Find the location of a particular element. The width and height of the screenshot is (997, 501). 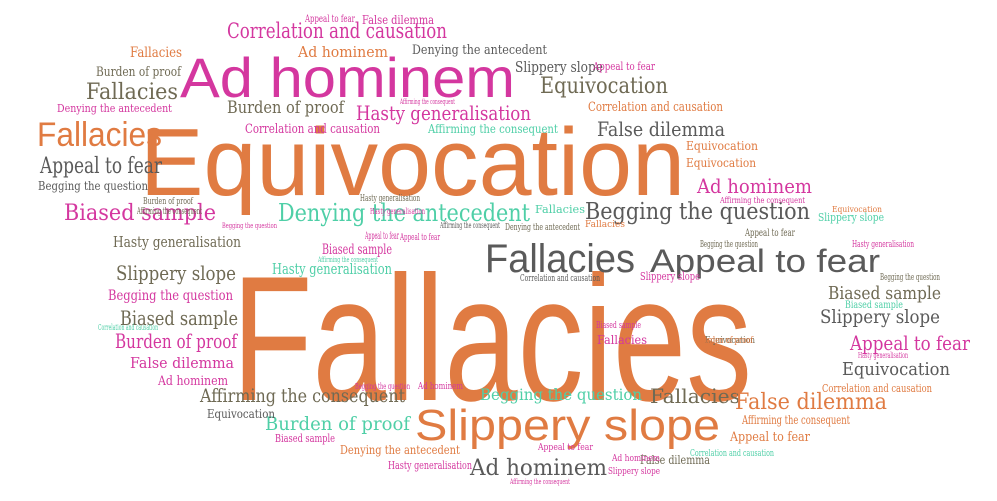

word-denying-tiny: Denying the antecedent is located at coordinates (542, 228).